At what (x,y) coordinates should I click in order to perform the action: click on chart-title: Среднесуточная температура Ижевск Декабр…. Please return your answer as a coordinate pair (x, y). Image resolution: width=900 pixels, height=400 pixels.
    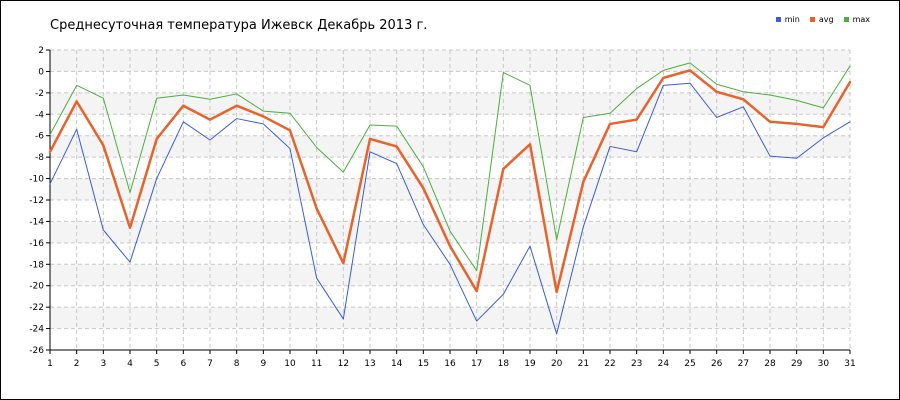
    Looking at the image, I should click on (239, 25).